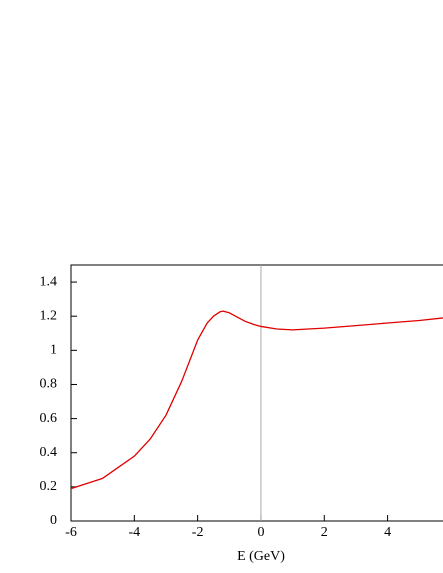 This screenshot has height=573, width=443. Describe the element at coordinates (198, 532) in the screenshot. I see `x-tick-label: -2` at that location.